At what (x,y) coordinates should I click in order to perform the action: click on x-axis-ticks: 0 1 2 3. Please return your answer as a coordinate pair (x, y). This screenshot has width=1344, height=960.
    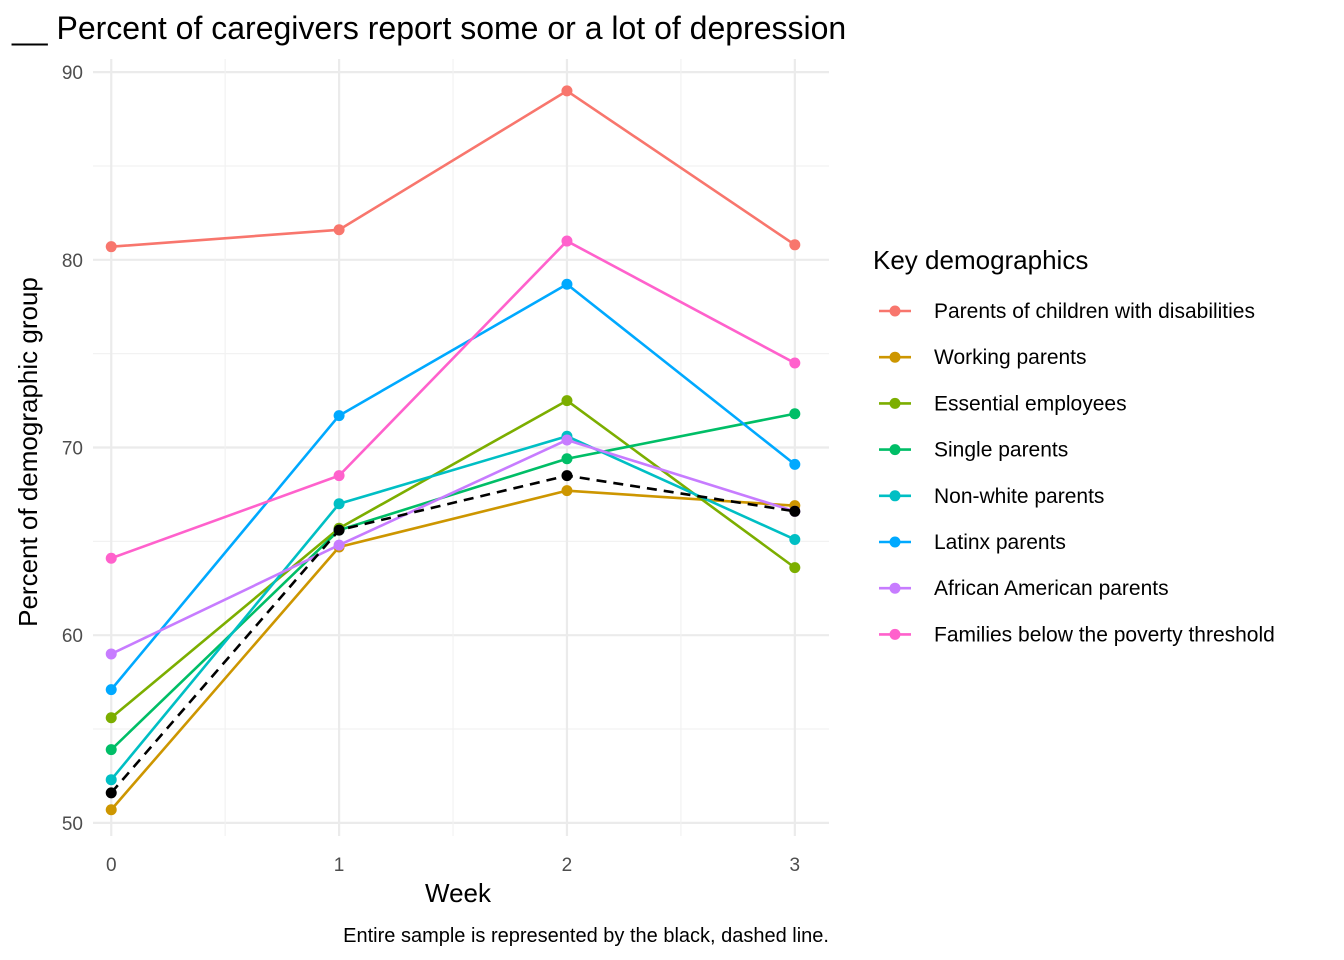
    Looking at the image, I should click on (453, 865).